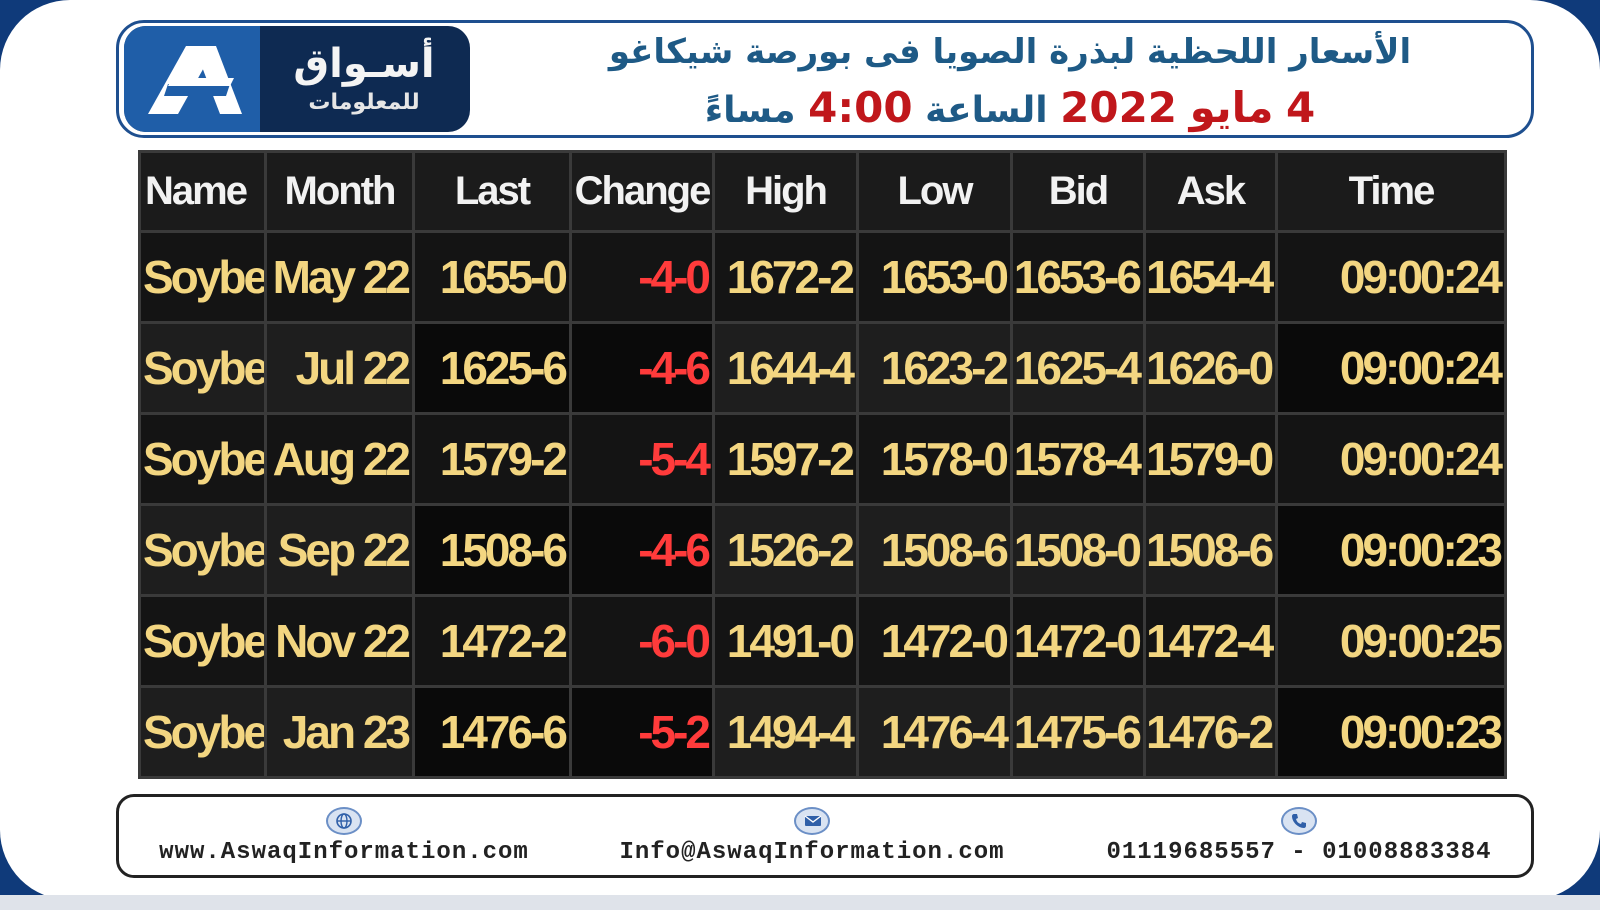  Describe the element at coordinates (492, 368) in the screenshot. I see `cell-last: 1625-6` at that location.